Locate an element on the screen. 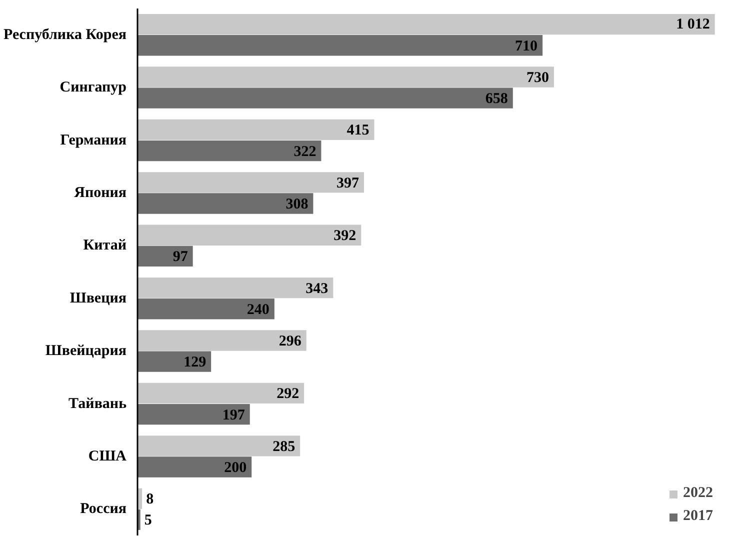  y-tick-label: Республика Корея is located at coordinates (65, 34).